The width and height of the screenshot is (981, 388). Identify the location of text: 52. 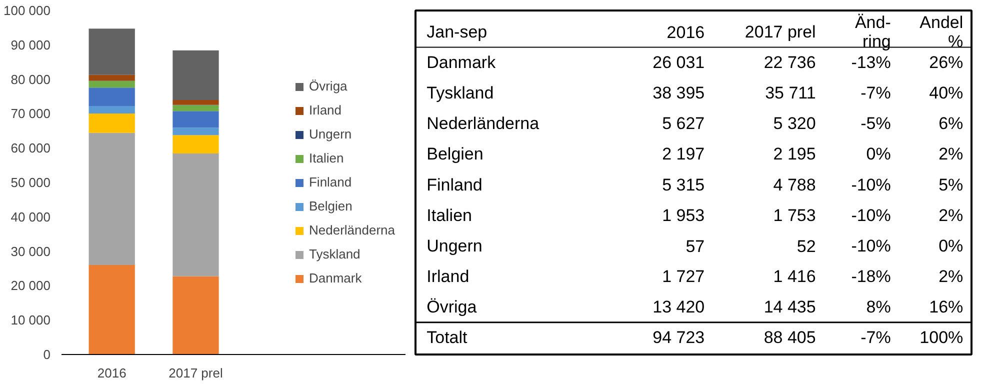
(806, 246).